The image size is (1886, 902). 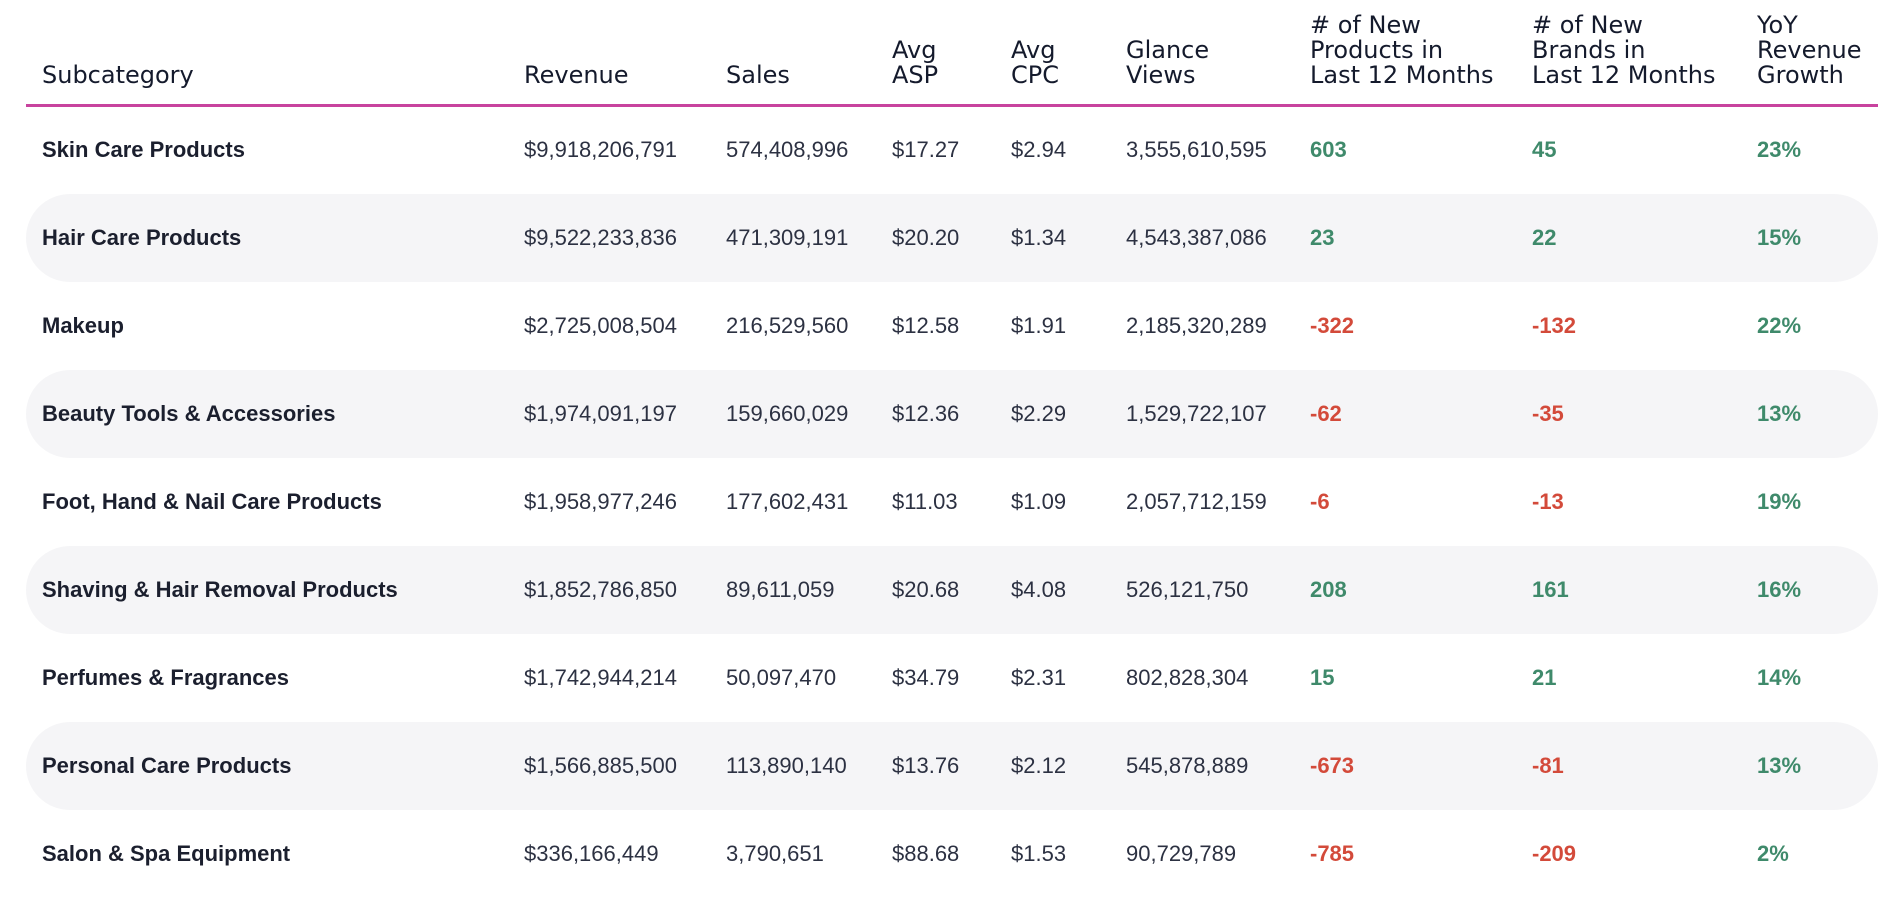 What do you see at coordinates (1779, 325) in the screenshot?
I see `cell-yoy-growth: 22%` at bounding box center [1779, 325].